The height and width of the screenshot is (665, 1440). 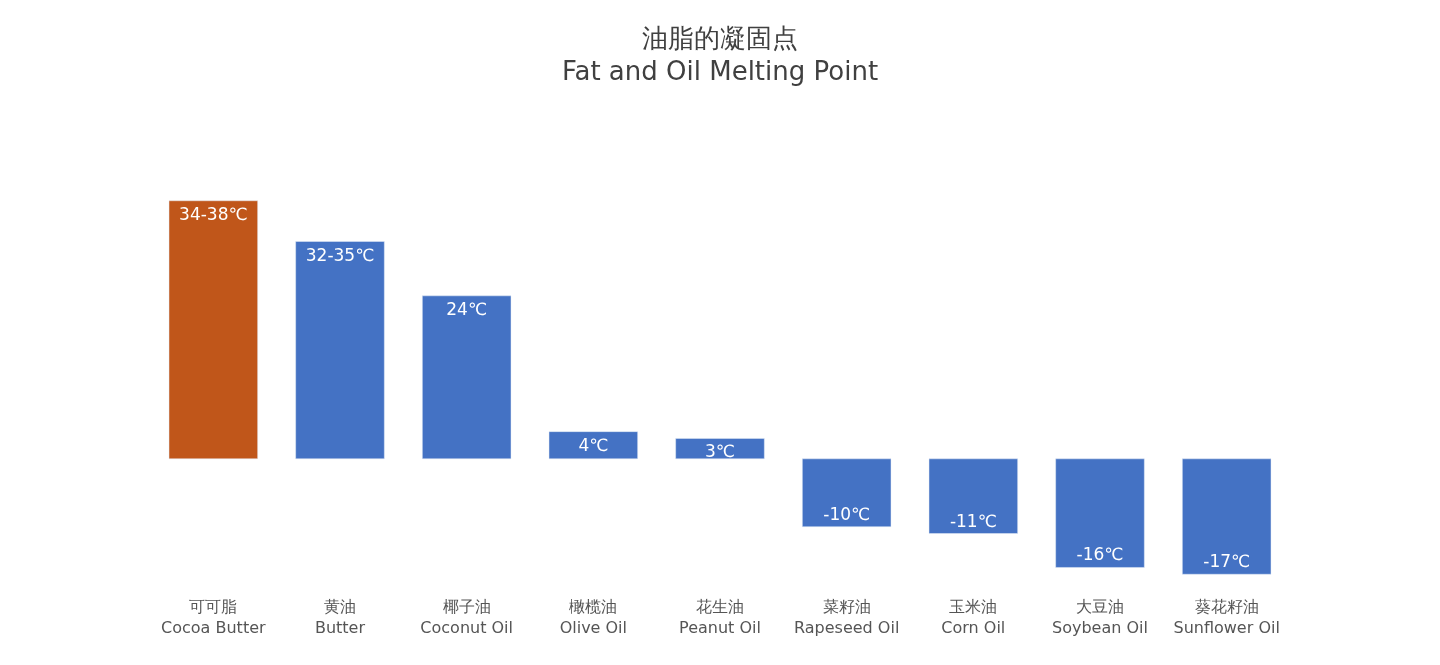 What do you see at coordinates (720, 617) in the screenshot?
I see `x-tick-label: 花生油 Peanut Oil` at bounding box center [720, 617].